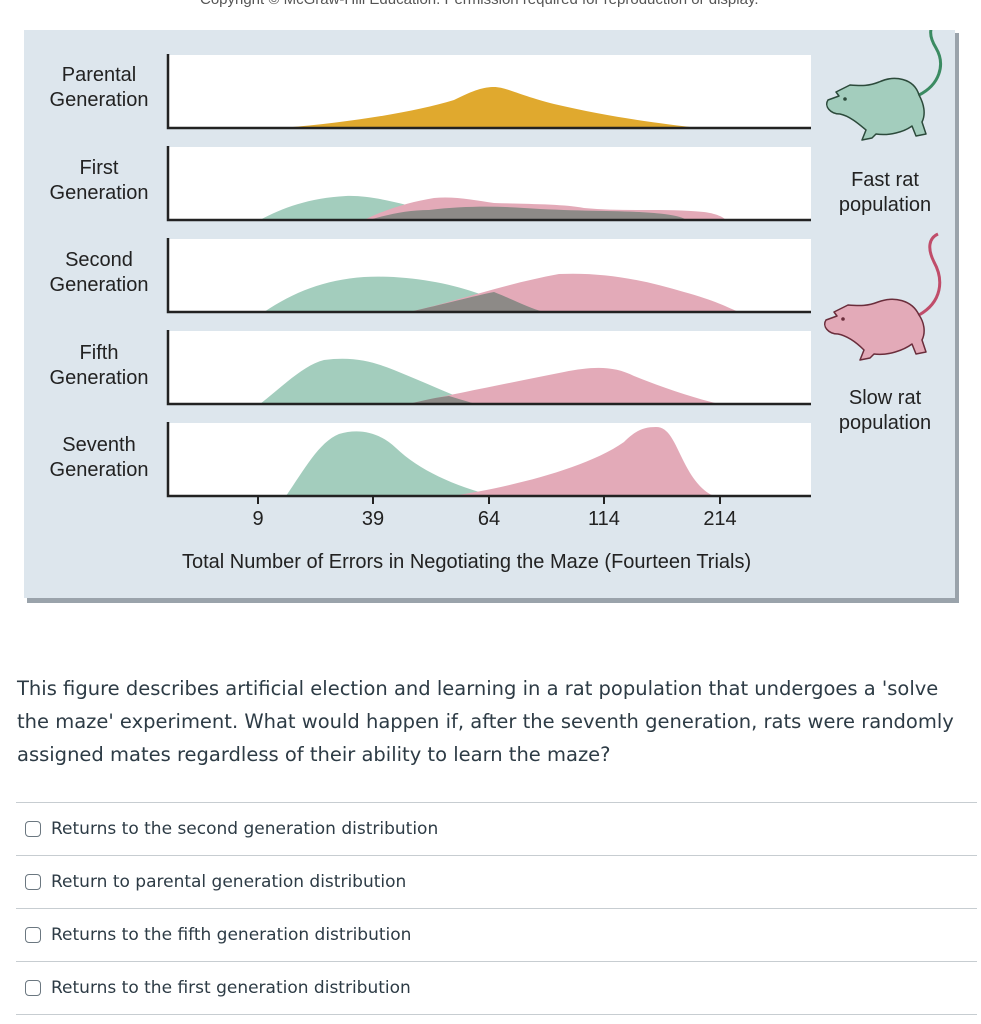 Image resolution: width=981 pixels, height=1024 pixels. Describe the element at coordinates (489, 500) in the screenshot. I see `tick-marks` at that location.